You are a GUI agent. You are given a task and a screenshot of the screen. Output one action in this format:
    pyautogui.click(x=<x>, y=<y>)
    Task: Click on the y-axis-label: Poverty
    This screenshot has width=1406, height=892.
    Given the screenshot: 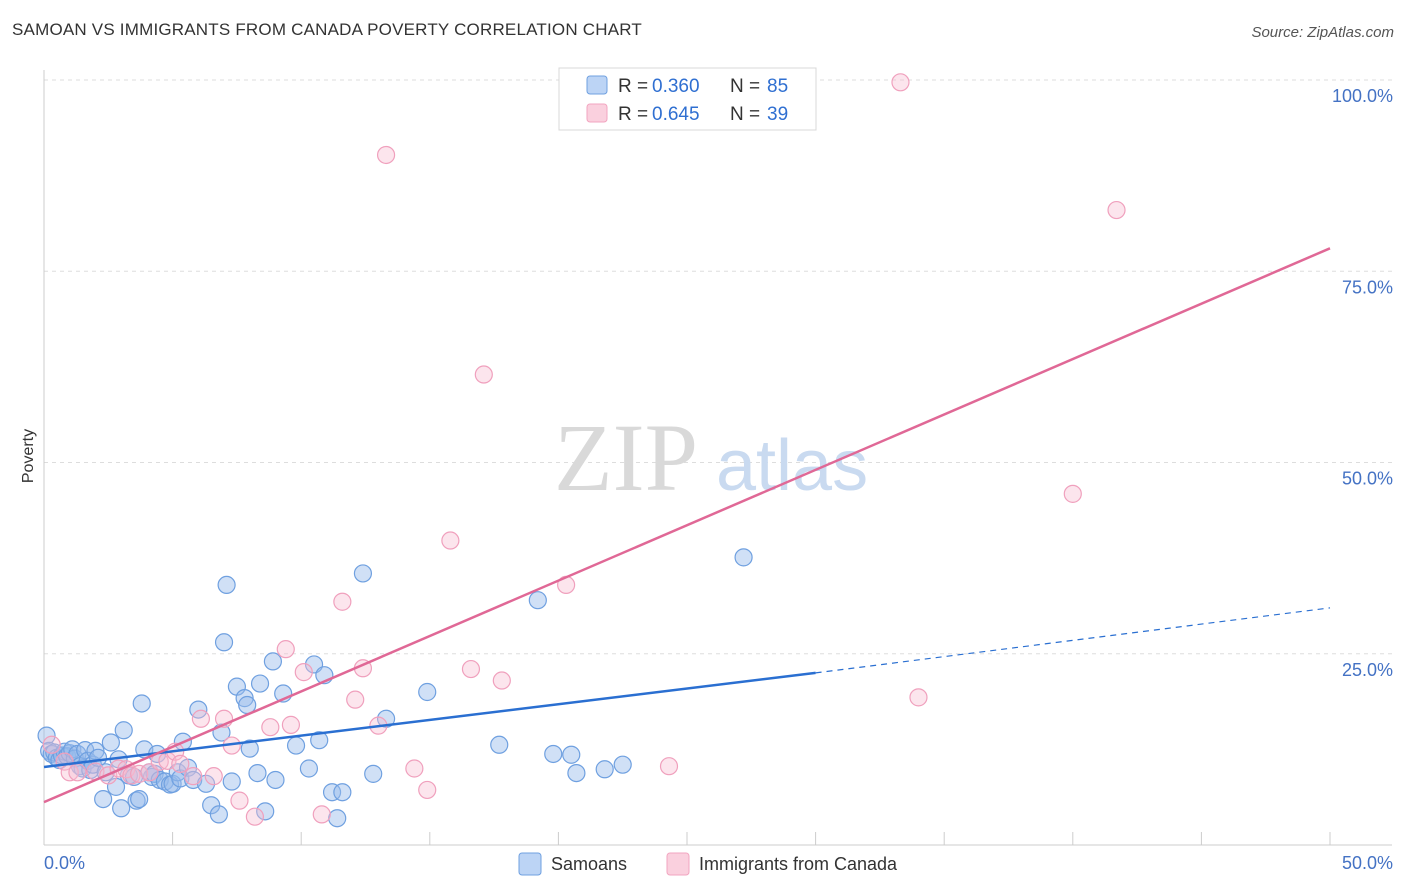 What is the action you would take?
    pyautogui.click(x=28, y=456)
    